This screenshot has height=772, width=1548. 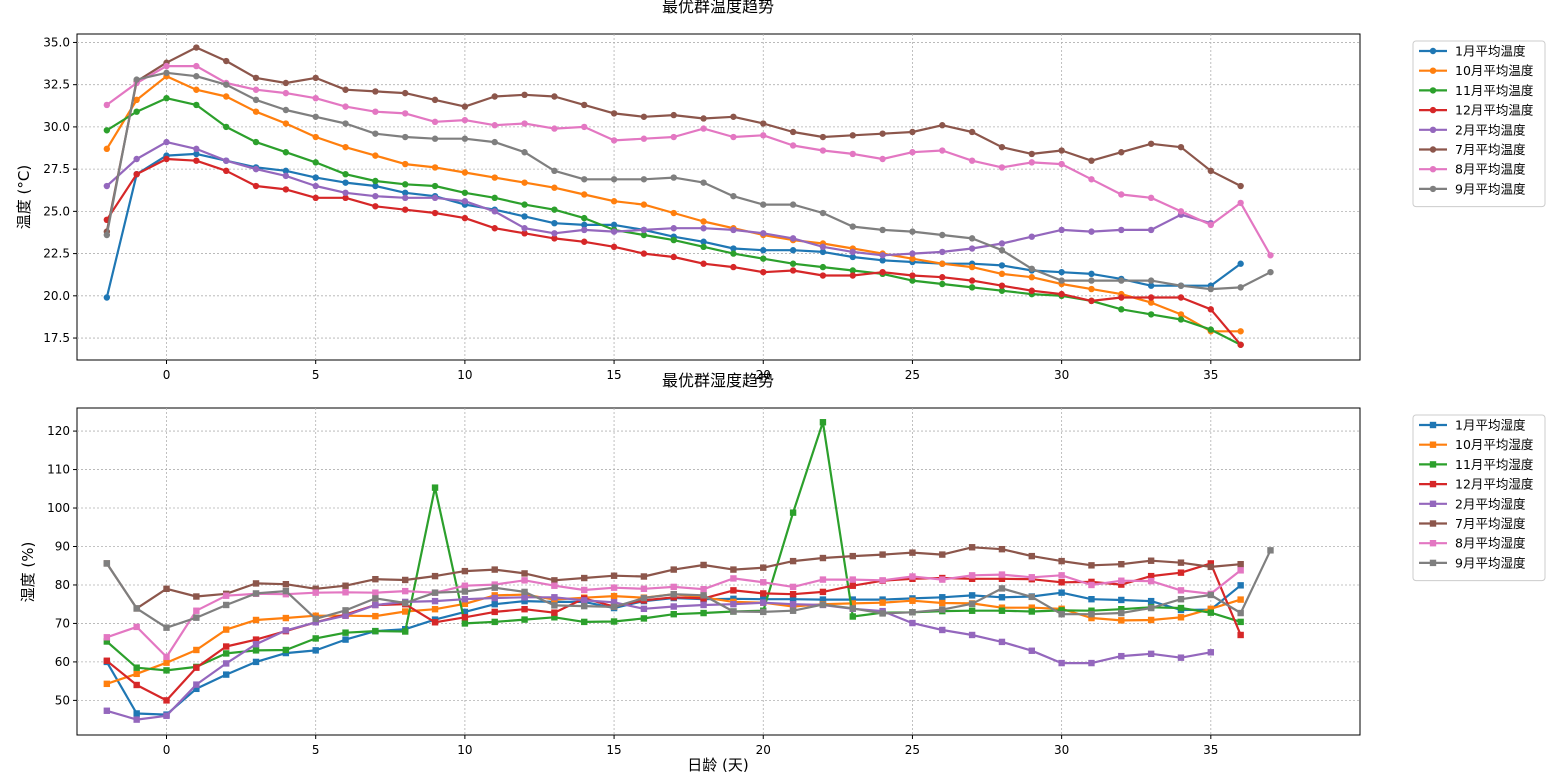 I want to click on temperature-legend-item: 9月平均温度, so click(x=1472, y=188).